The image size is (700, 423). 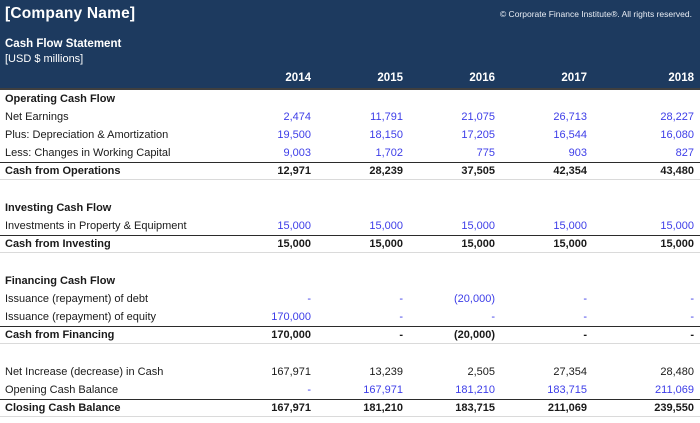 What do you see at coordinates (291, 335) in the screenshot?
I see `total-value-cell: 170,000` at bounding box center [291, 335].